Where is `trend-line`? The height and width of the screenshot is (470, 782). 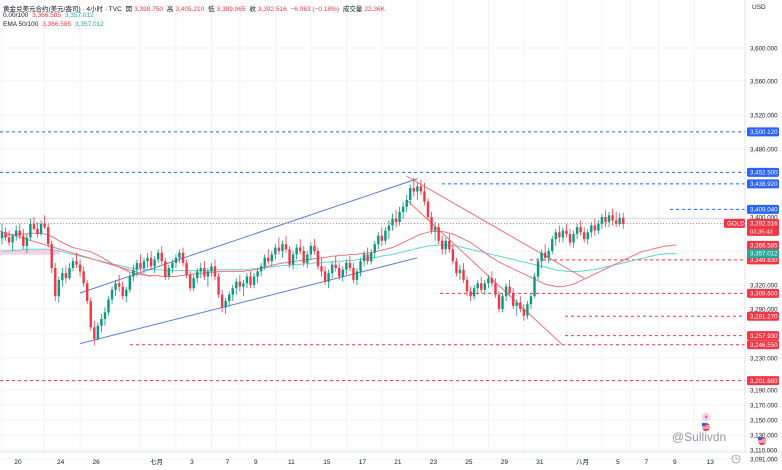
trend-line is located at coordinates (495, 227).